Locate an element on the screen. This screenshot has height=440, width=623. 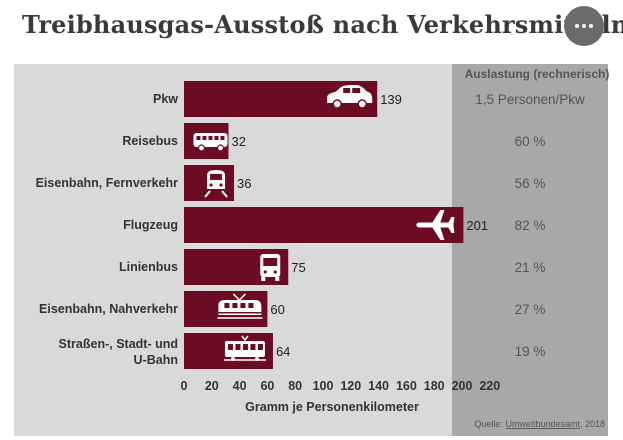
regional-train-icon is located at coordinates (240, 306).